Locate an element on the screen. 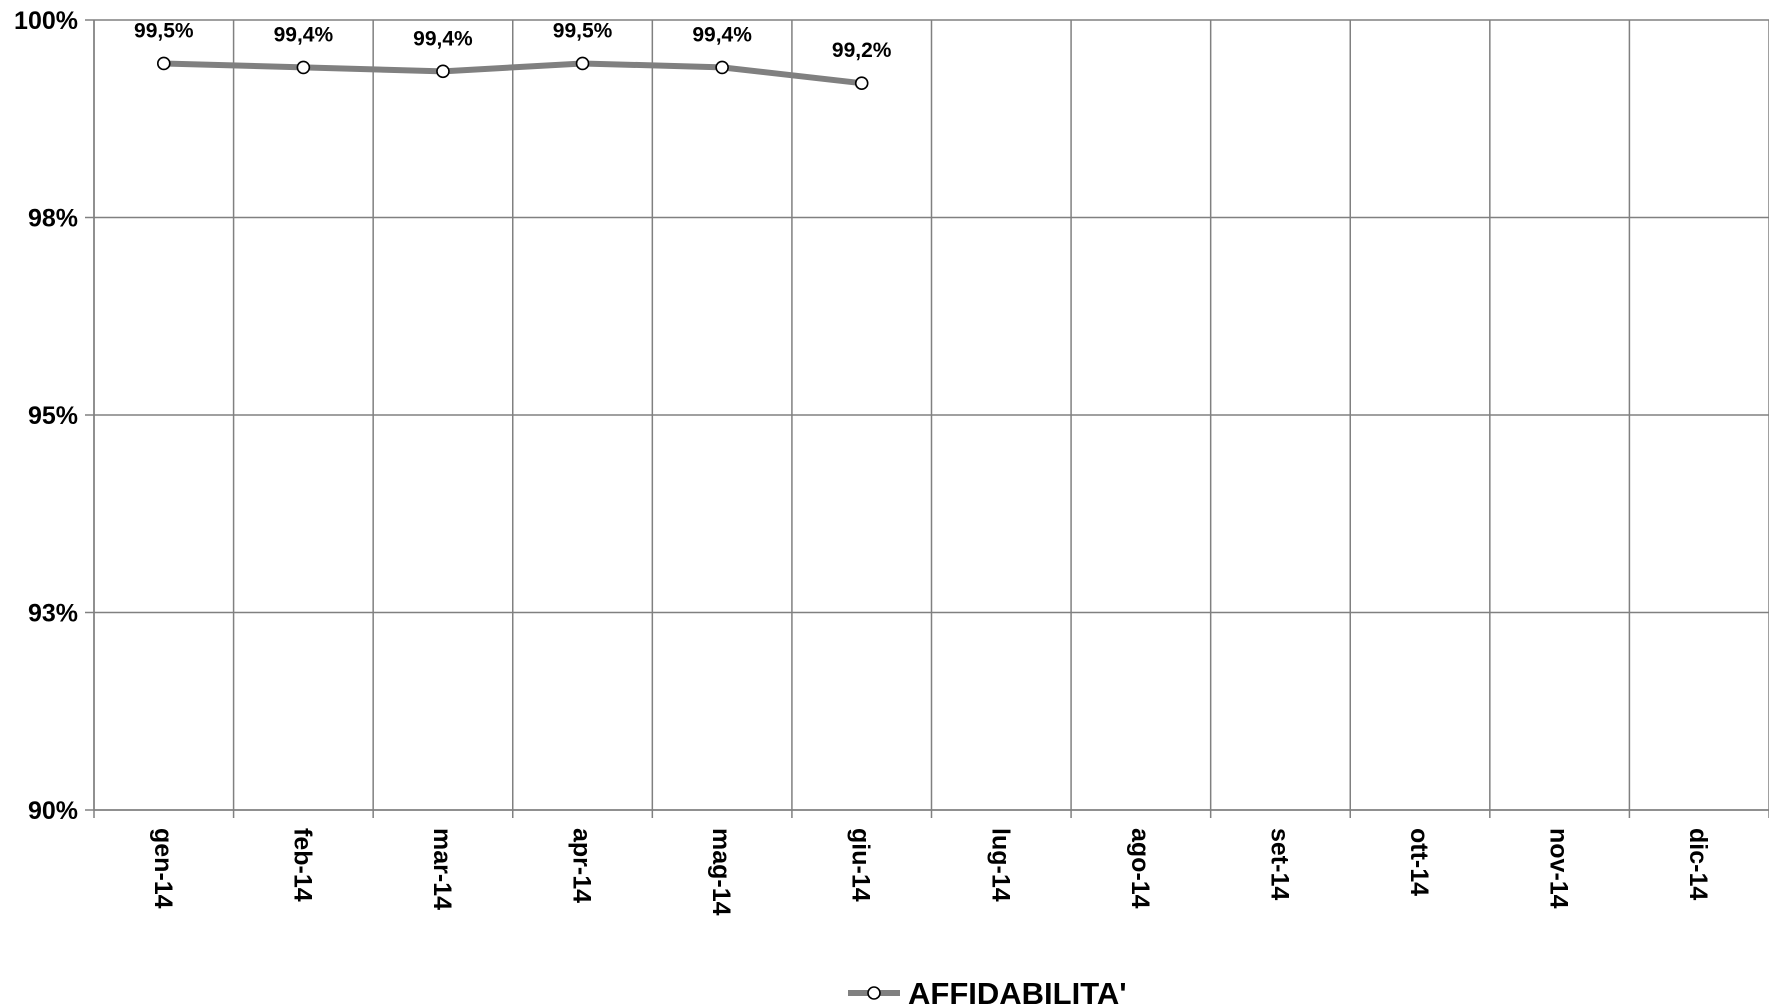 The image size is (1769, 1008). legend: AFFIDABILITA' is located at coordinates (987, 992).